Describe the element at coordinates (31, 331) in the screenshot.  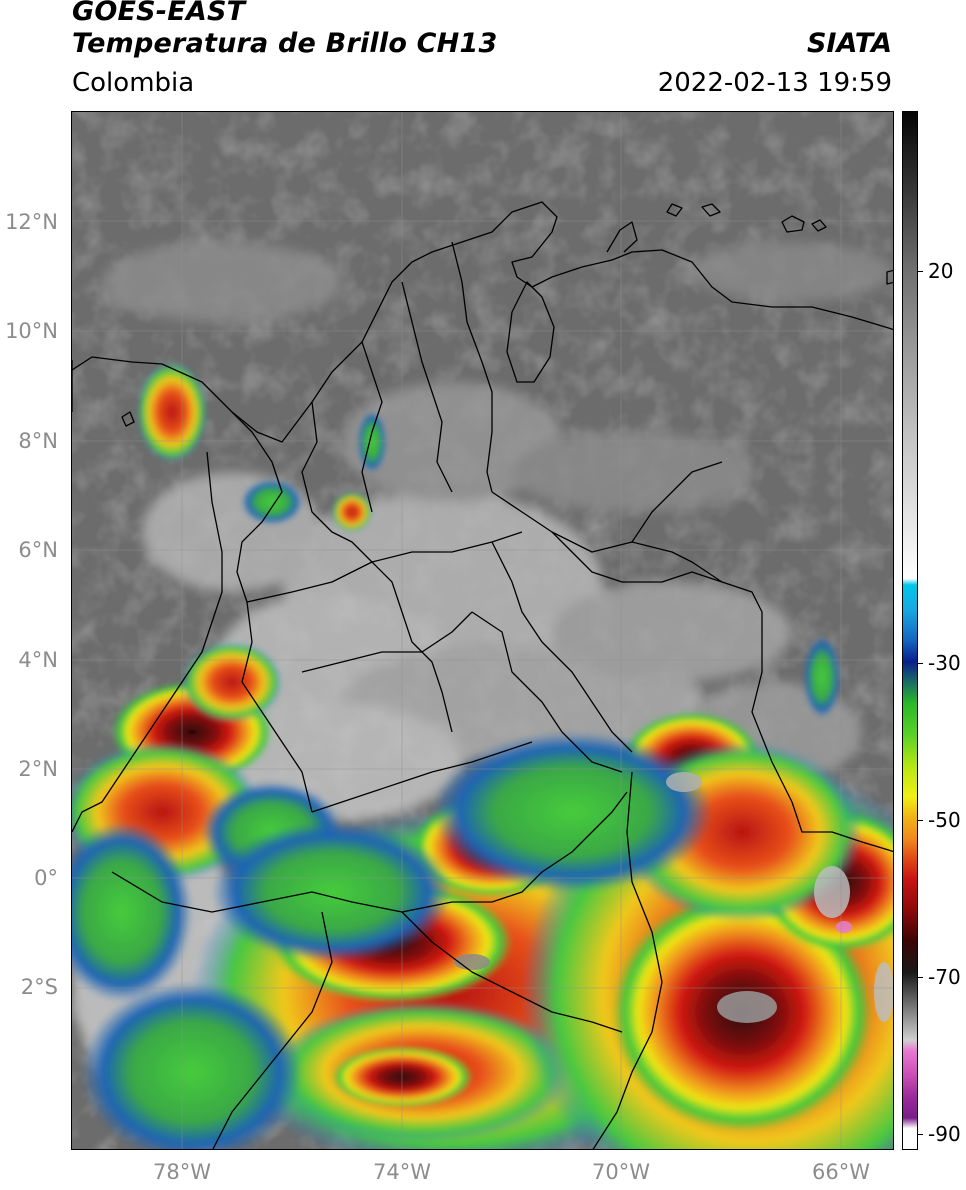
I see `lat-label-10n: 10°N` at that location.